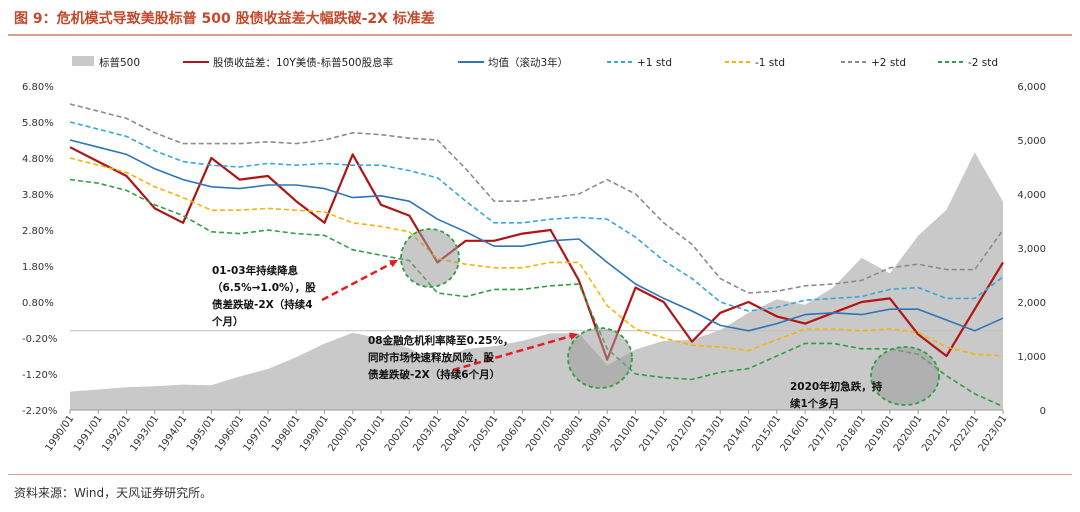  Describe the element at coordinates (1031, 195) in the screenshot. I see `y-right-tick-label: 4,000` at that location.